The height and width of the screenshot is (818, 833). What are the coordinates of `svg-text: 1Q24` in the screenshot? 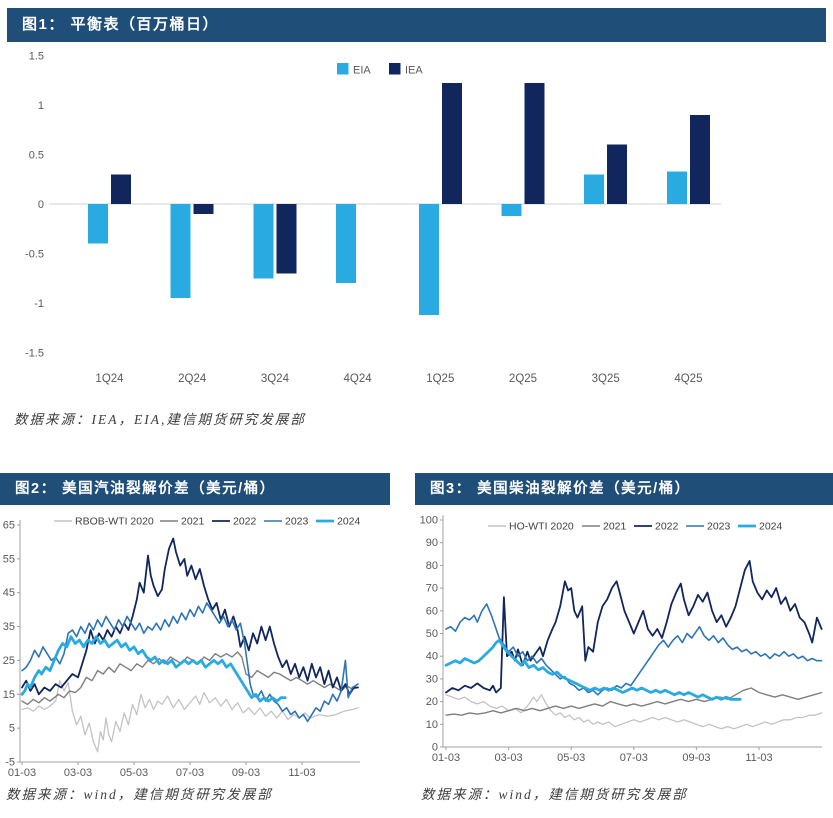 It's located at (109, 379).